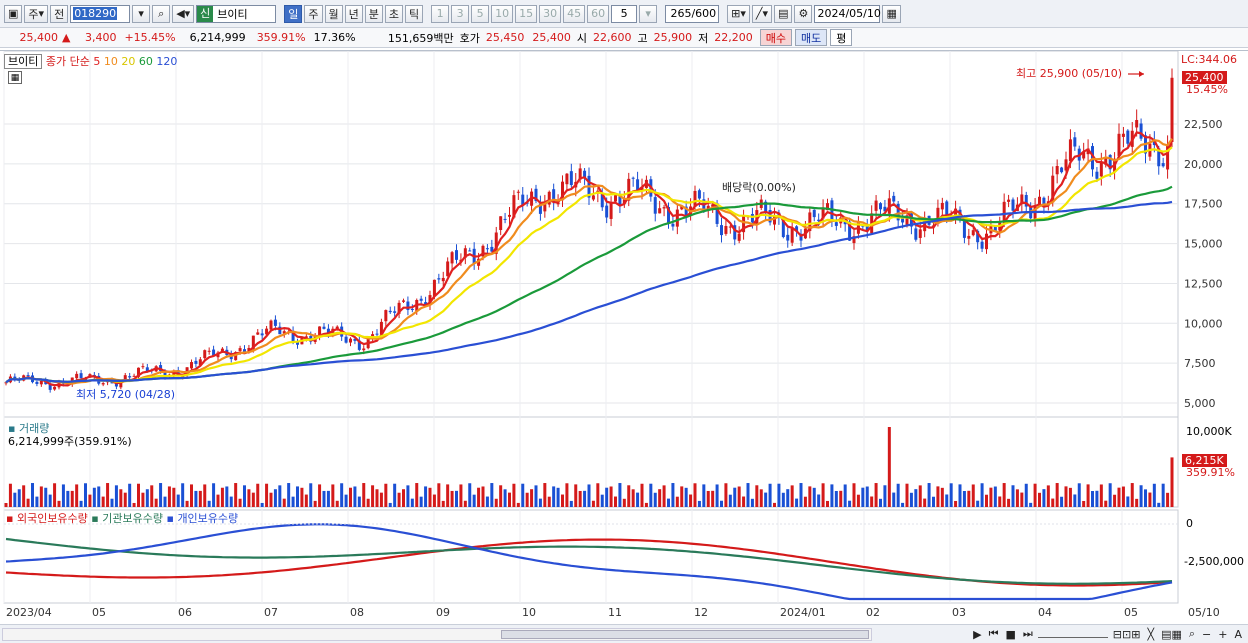  What do you see at coordinates (993, 633) in the screenshot?
I see `rewind-icon: ⏮` at bounding box center [993, 633].